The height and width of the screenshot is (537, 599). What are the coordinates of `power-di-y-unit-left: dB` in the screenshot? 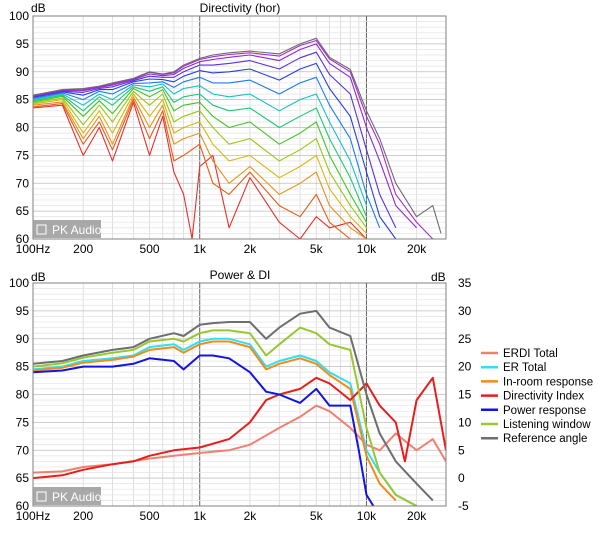 It's located at (38, 277).